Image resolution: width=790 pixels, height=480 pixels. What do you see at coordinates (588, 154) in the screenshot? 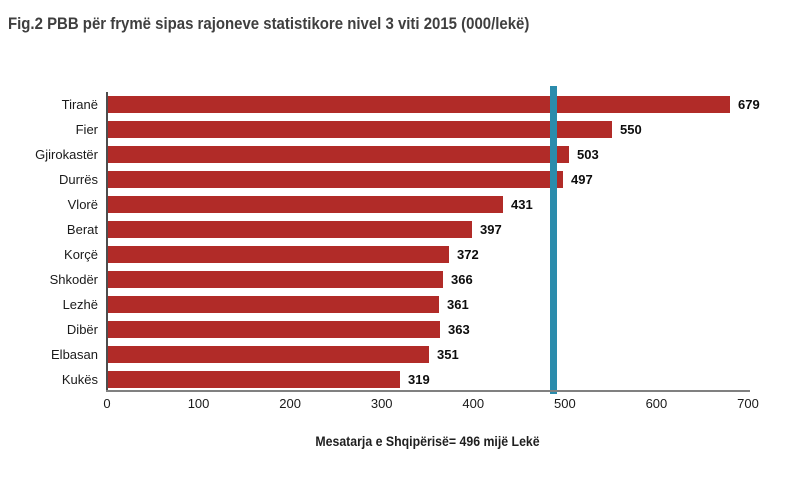
I see `bar-value-label: 503` at bounding box center [588, 154].